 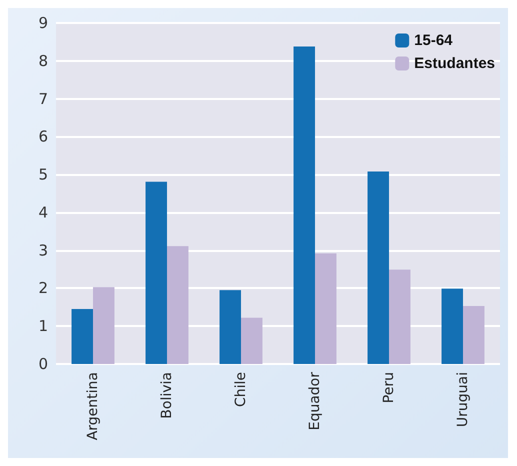 I want to click on x-tick-label: Bolivia, so click(x=167, y=395).